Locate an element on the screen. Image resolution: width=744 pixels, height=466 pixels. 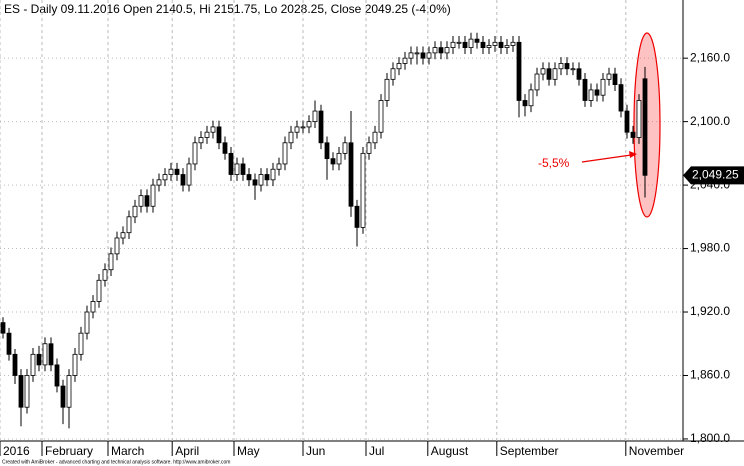
x-tick-label: September is located at coordinates (529, 451).